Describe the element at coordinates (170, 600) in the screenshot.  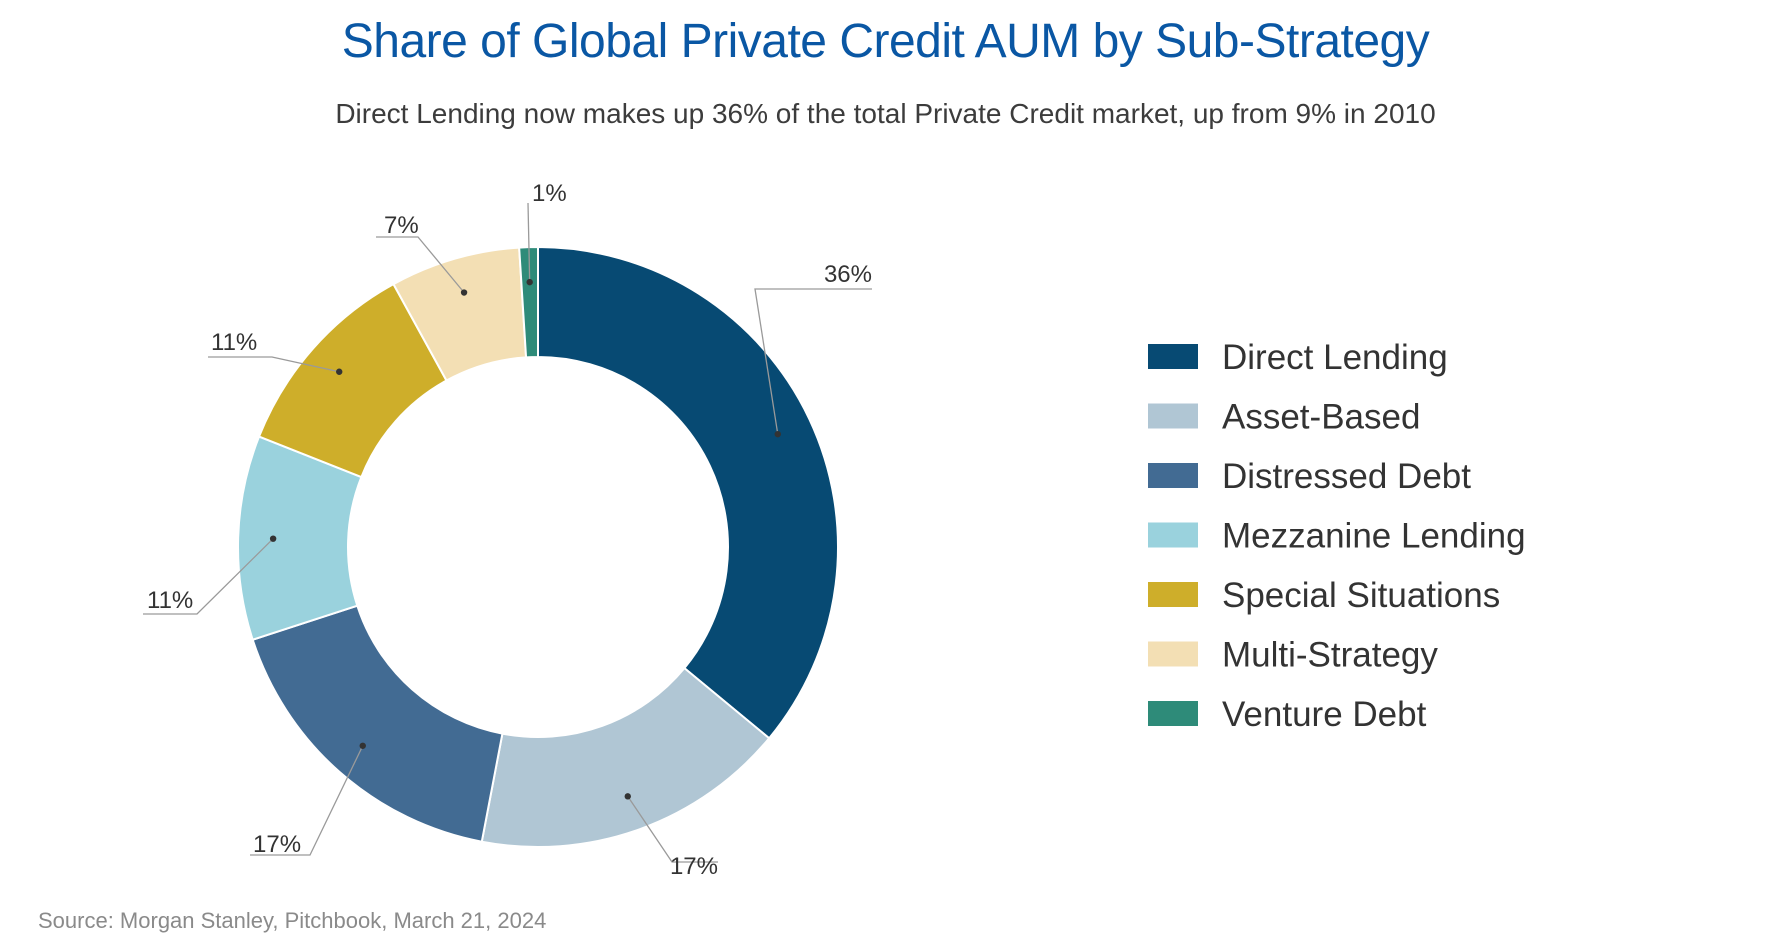
I see `data-label-mezzanine-lending: 11%` at that location.